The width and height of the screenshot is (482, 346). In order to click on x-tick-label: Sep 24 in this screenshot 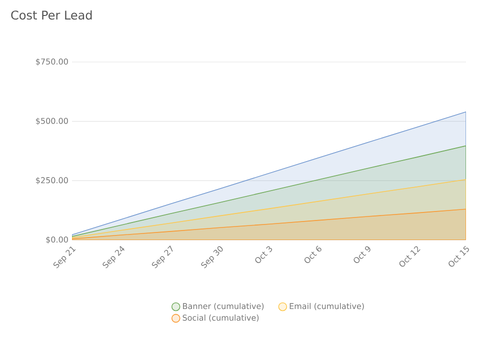, I will do `click(113, 257)`.